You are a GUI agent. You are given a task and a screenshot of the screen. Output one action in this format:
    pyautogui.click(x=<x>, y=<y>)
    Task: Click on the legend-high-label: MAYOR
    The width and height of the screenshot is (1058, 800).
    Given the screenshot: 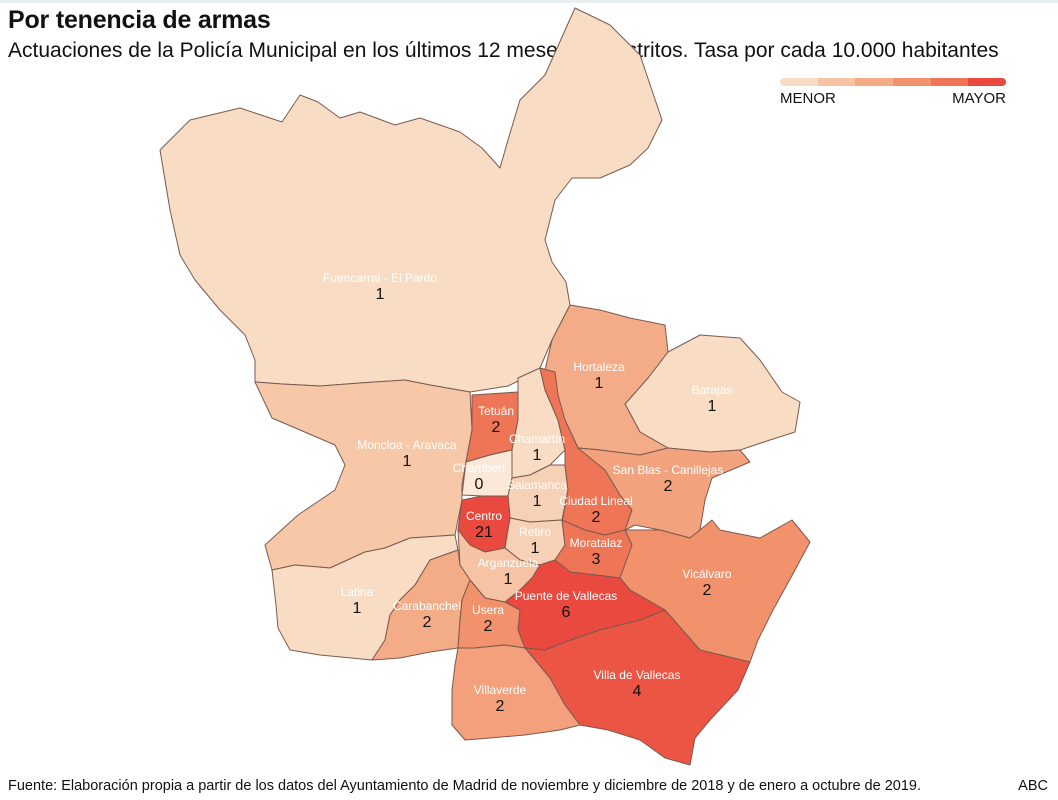 What is the action you would take?
    pyautogui.click(x=979, y=98)
    